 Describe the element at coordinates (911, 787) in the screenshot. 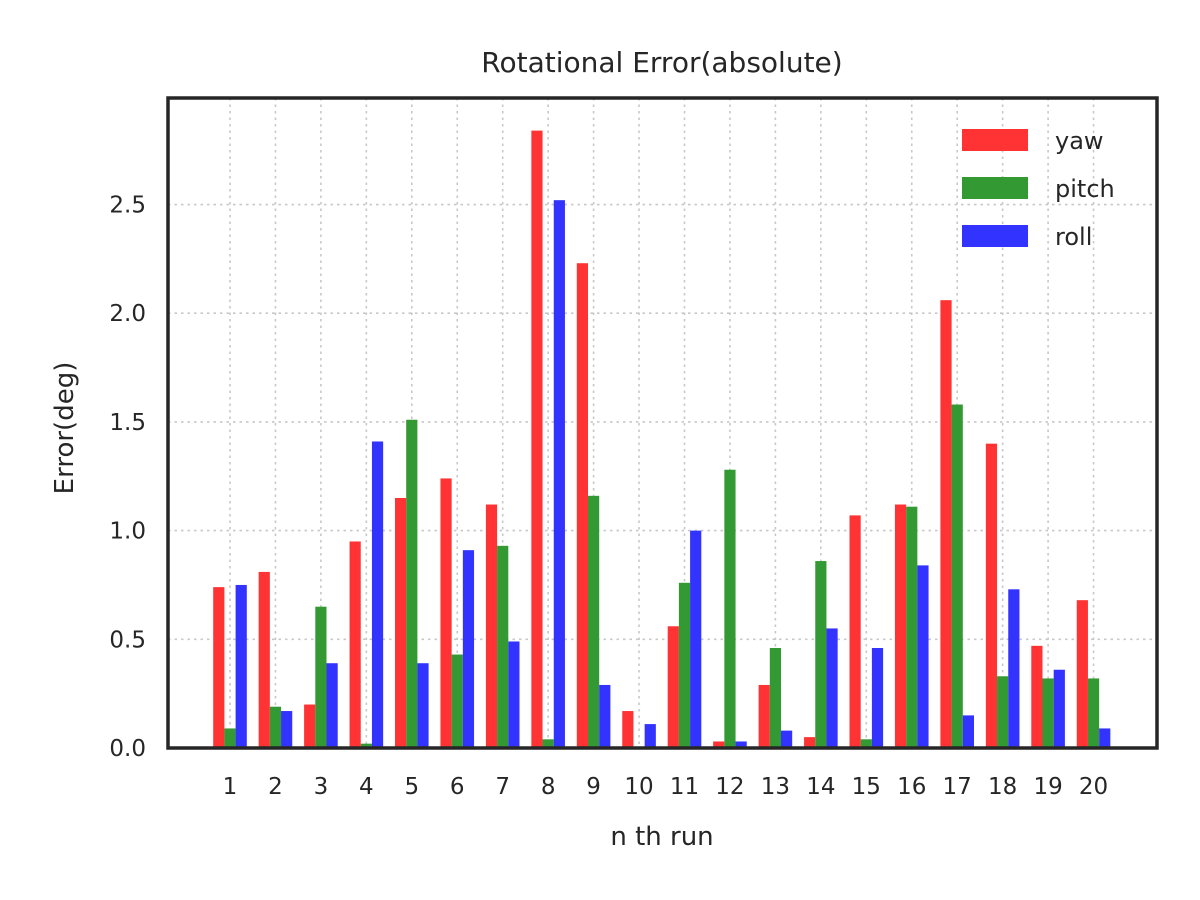

I see `x-tick-label: 16` at that location.